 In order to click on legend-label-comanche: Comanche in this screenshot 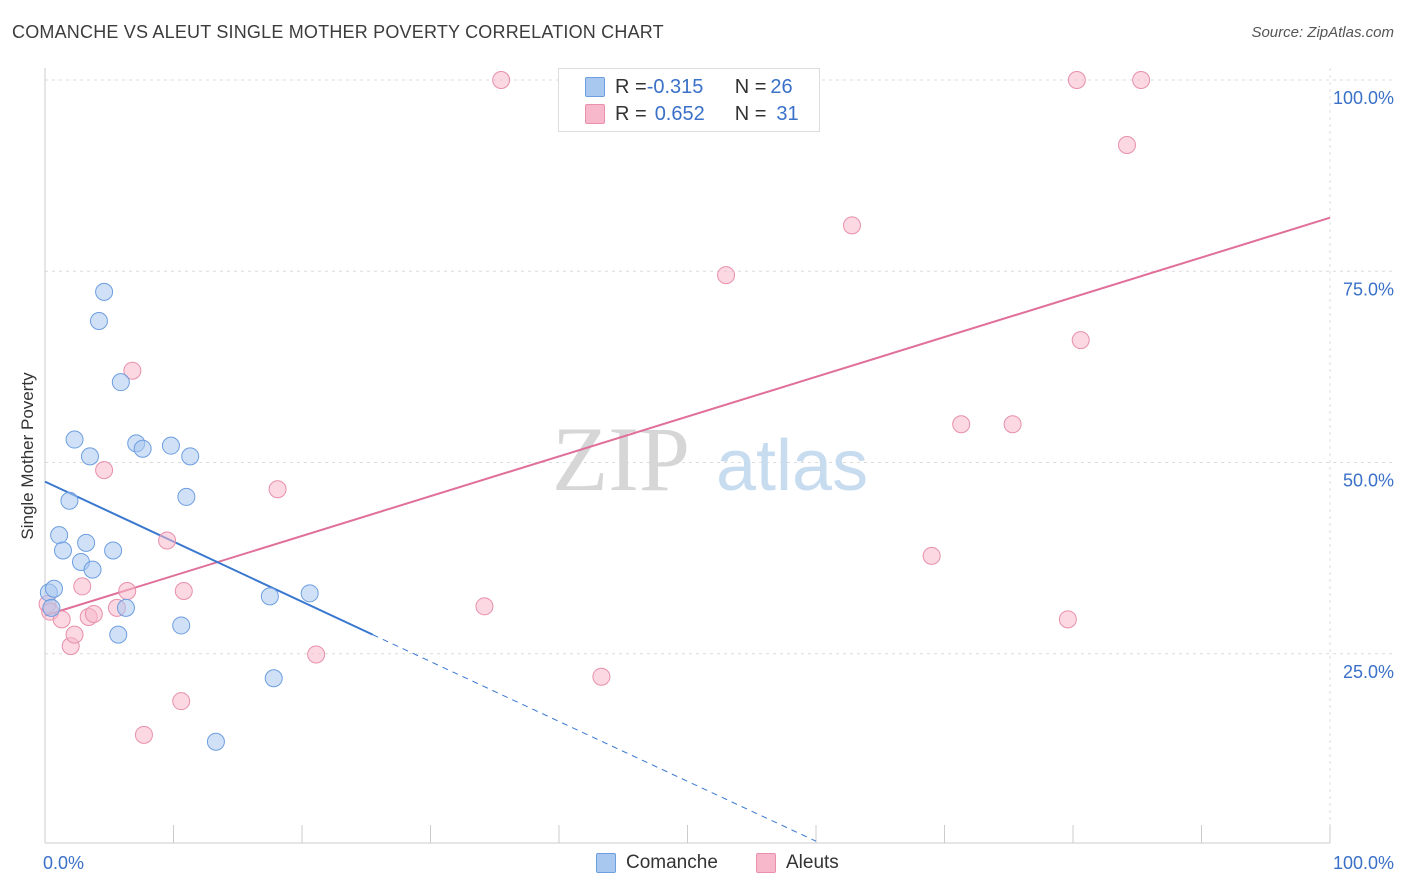, I will do `click(672, 862)`.